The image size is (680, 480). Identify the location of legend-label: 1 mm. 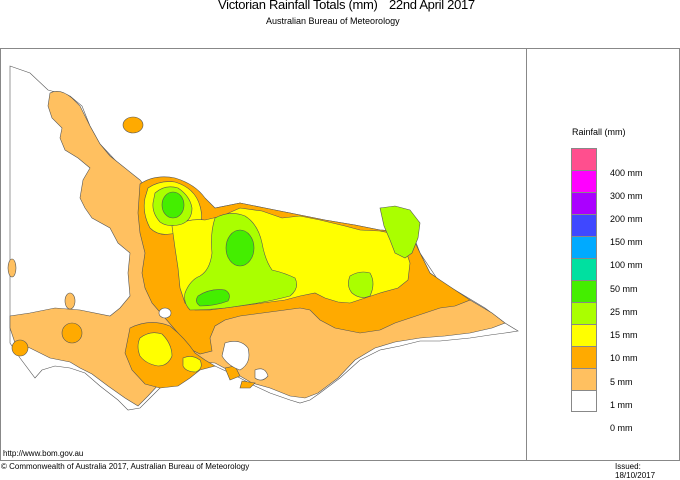
(621, 405).